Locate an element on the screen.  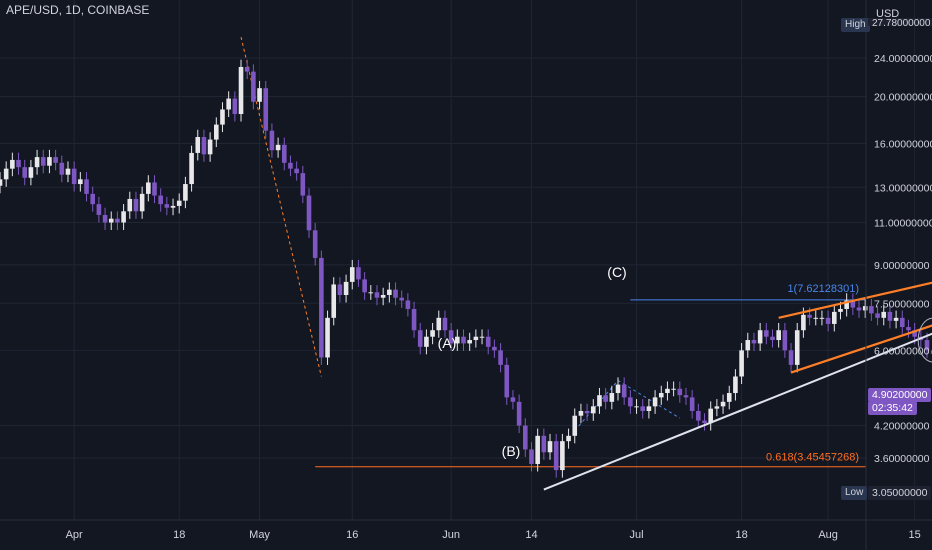
last-price-badge: 4.90200000 is located at coordinates (900, 395).